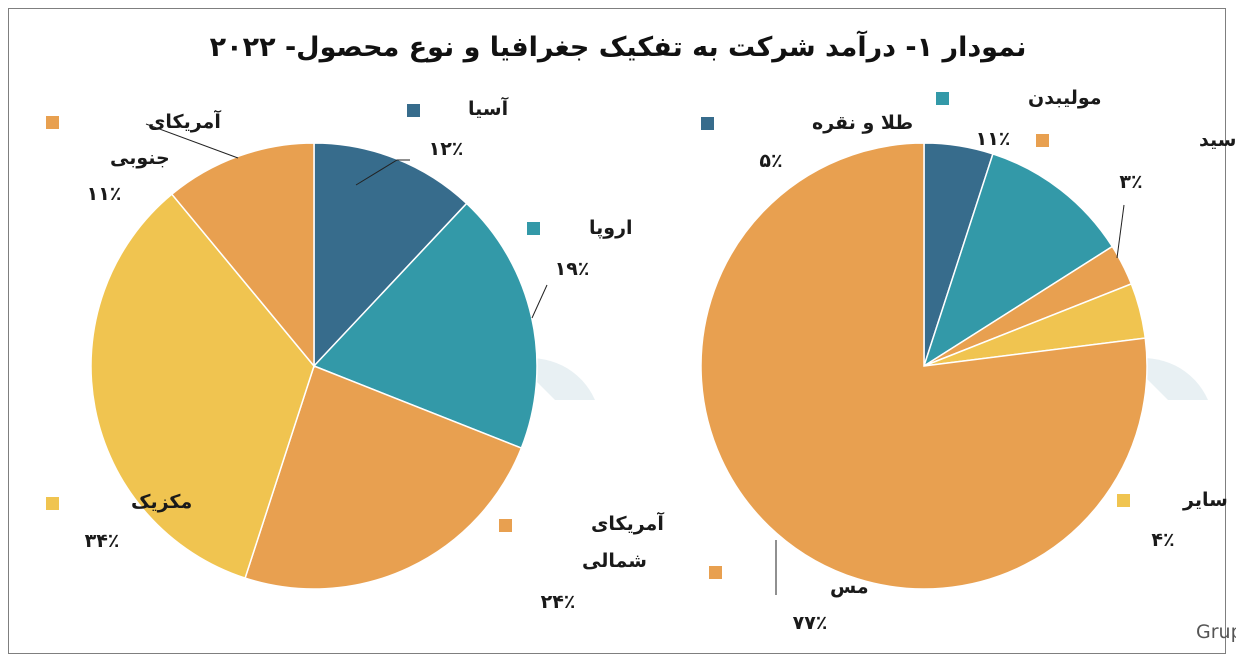  I want to click on slice-value-label: ۲۴٪, so click(558, 602).